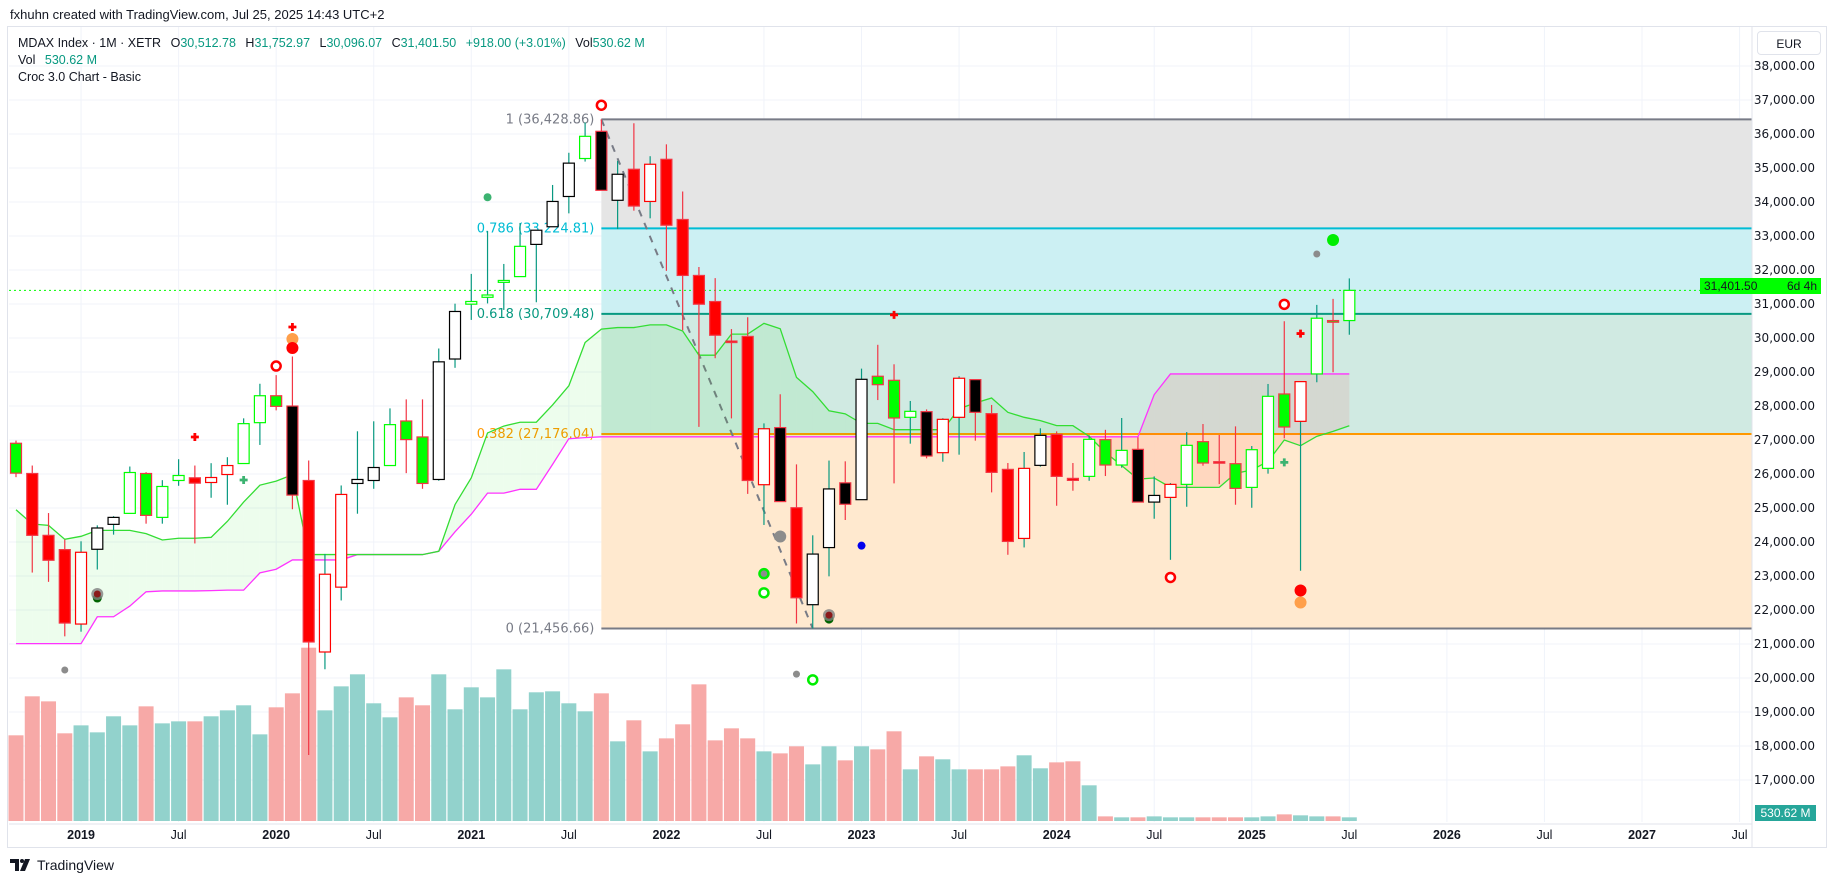 This screenshot has width=1835, height=884. I want to click on x-axis-tick-label: 2023, so click(862, 835).